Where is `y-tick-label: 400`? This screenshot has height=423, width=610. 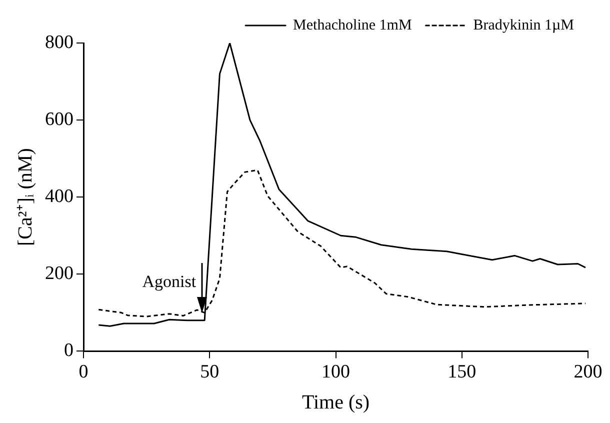 y-tick-label: 400 is located at coordinates (59, 197).